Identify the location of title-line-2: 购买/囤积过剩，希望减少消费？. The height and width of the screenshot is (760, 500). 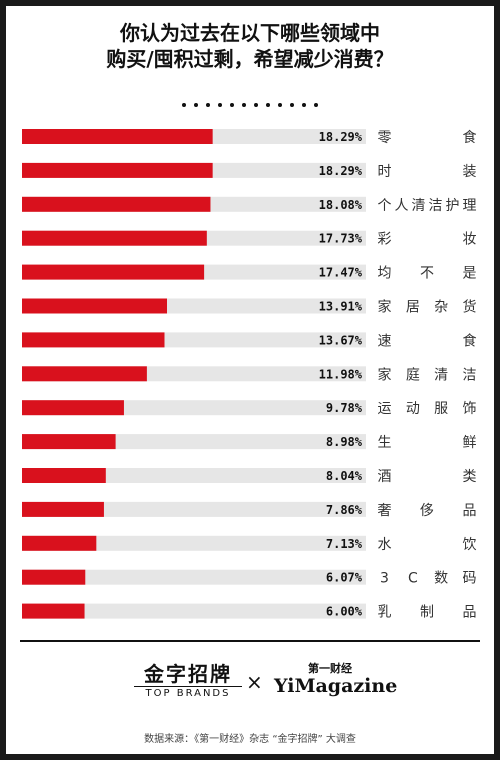
(250, 59).